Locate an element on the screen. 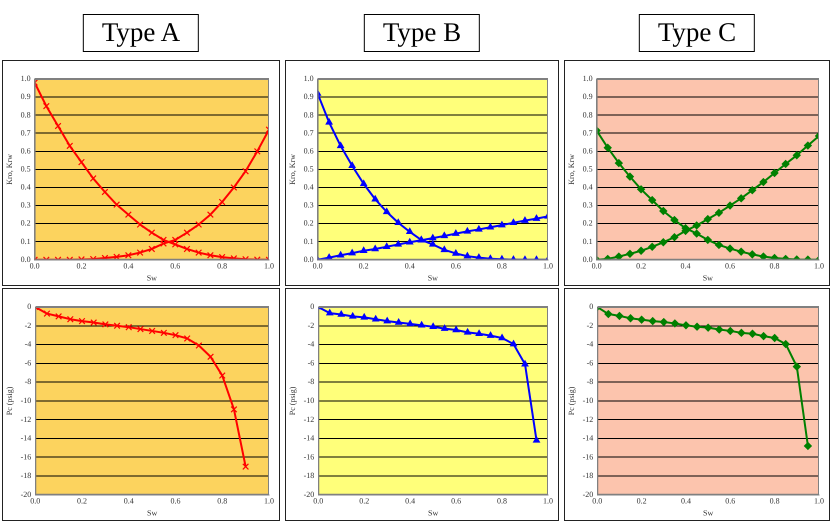 This screenshot has height=521, width=830. y-tick-label: 0.7 is located at coordinates (25, 133).